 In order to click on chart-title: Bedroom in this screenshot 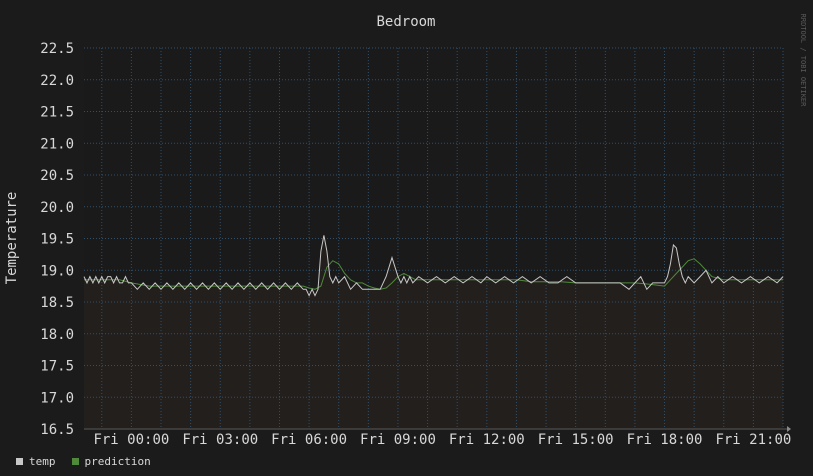, I will do `click(405, 22)`.